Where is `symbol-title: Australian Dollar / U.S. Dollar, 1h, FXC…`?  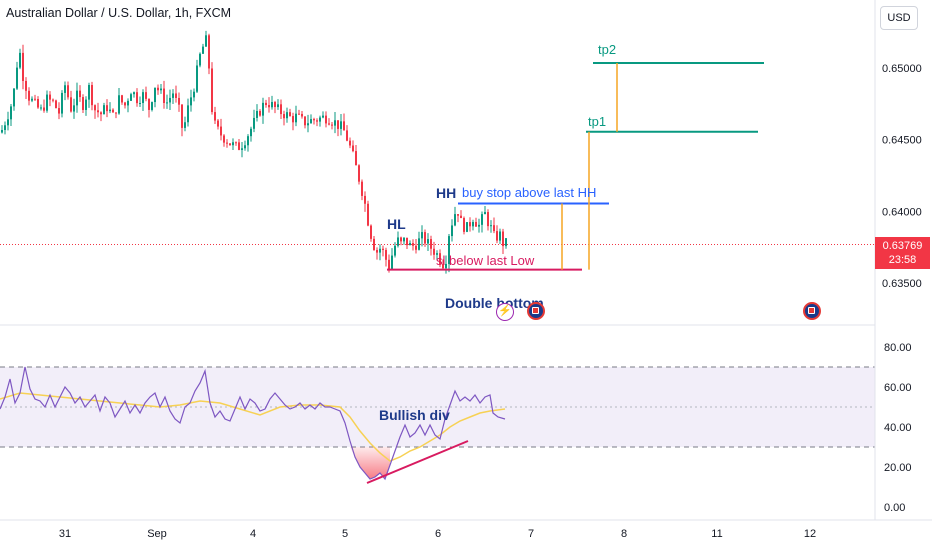
symbol-title: Australian Dollar / U.S. Dollar, 1h, FXC… is located at coordinates (119, 13).